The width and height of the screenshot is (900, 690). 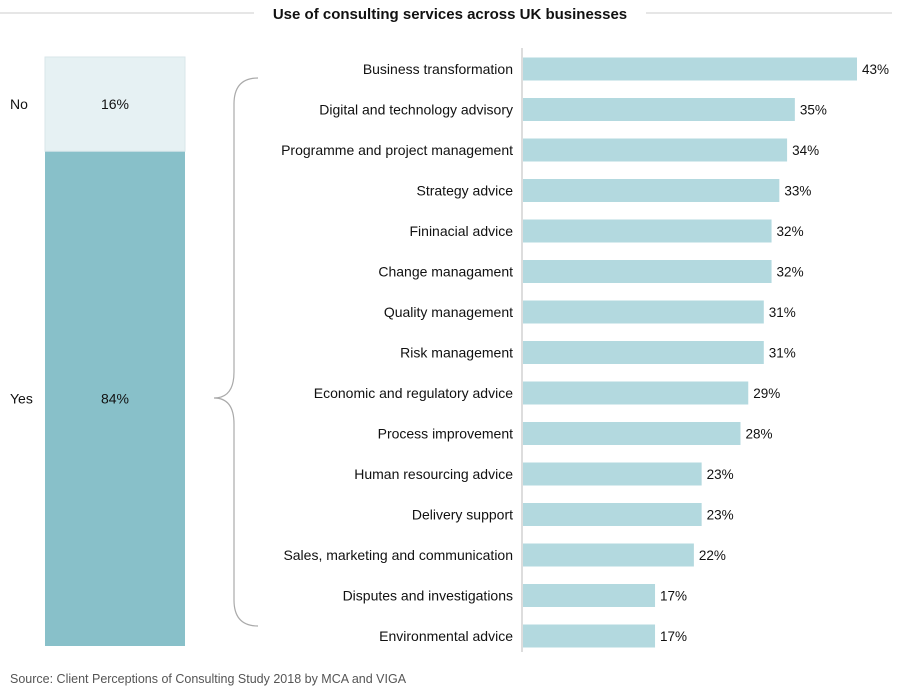 What do you see at coordinates (456, 353) in the screenshot?
I see `bar-category-label: Risk management` at bounding box center [456, 353].